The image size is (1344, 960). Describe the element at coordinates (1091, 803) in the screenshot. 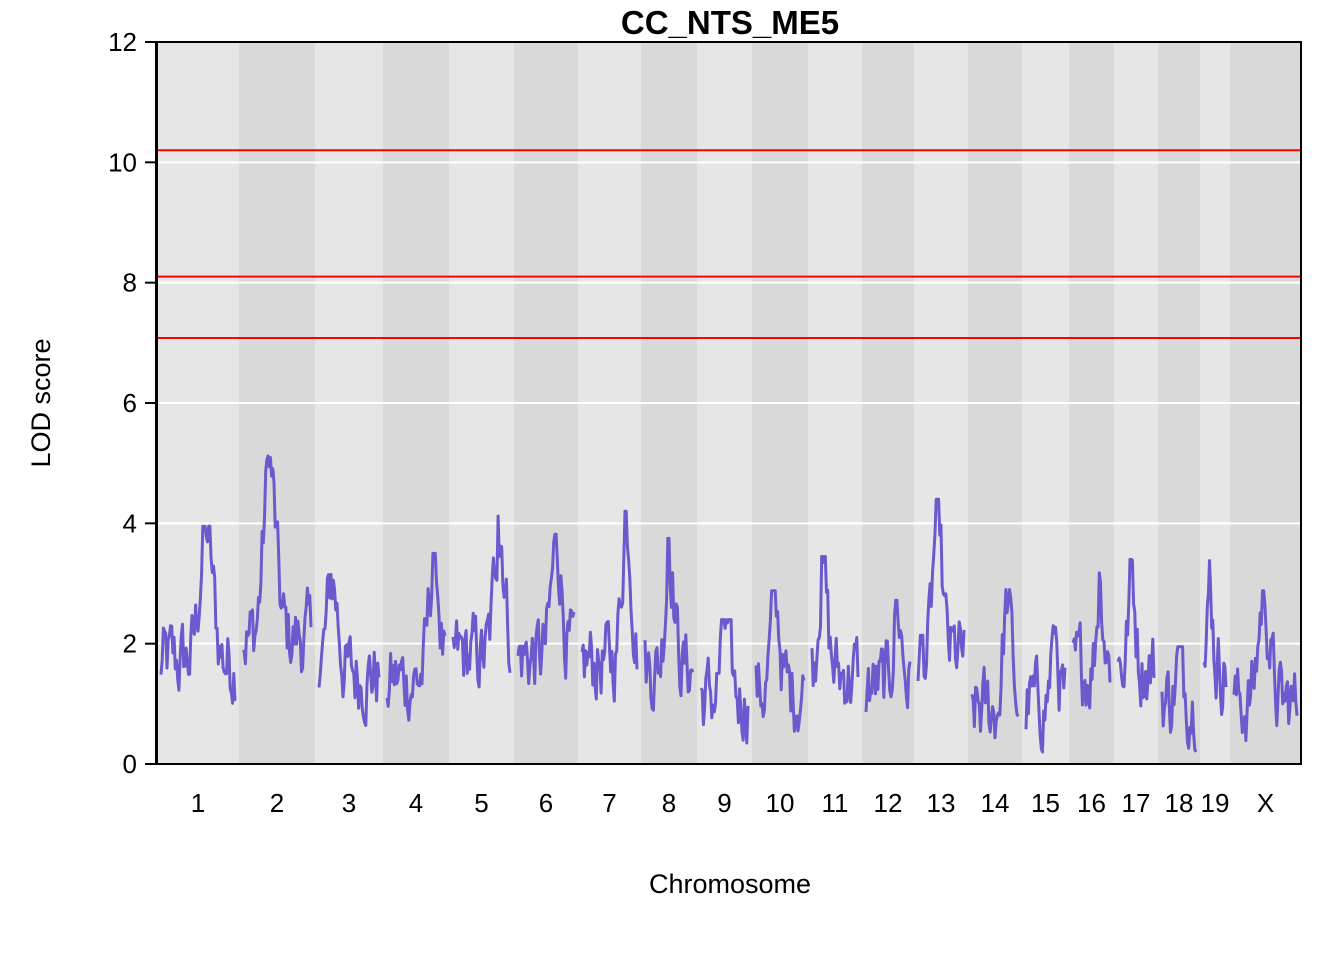

I see `x-tick-label: 16` at that location.